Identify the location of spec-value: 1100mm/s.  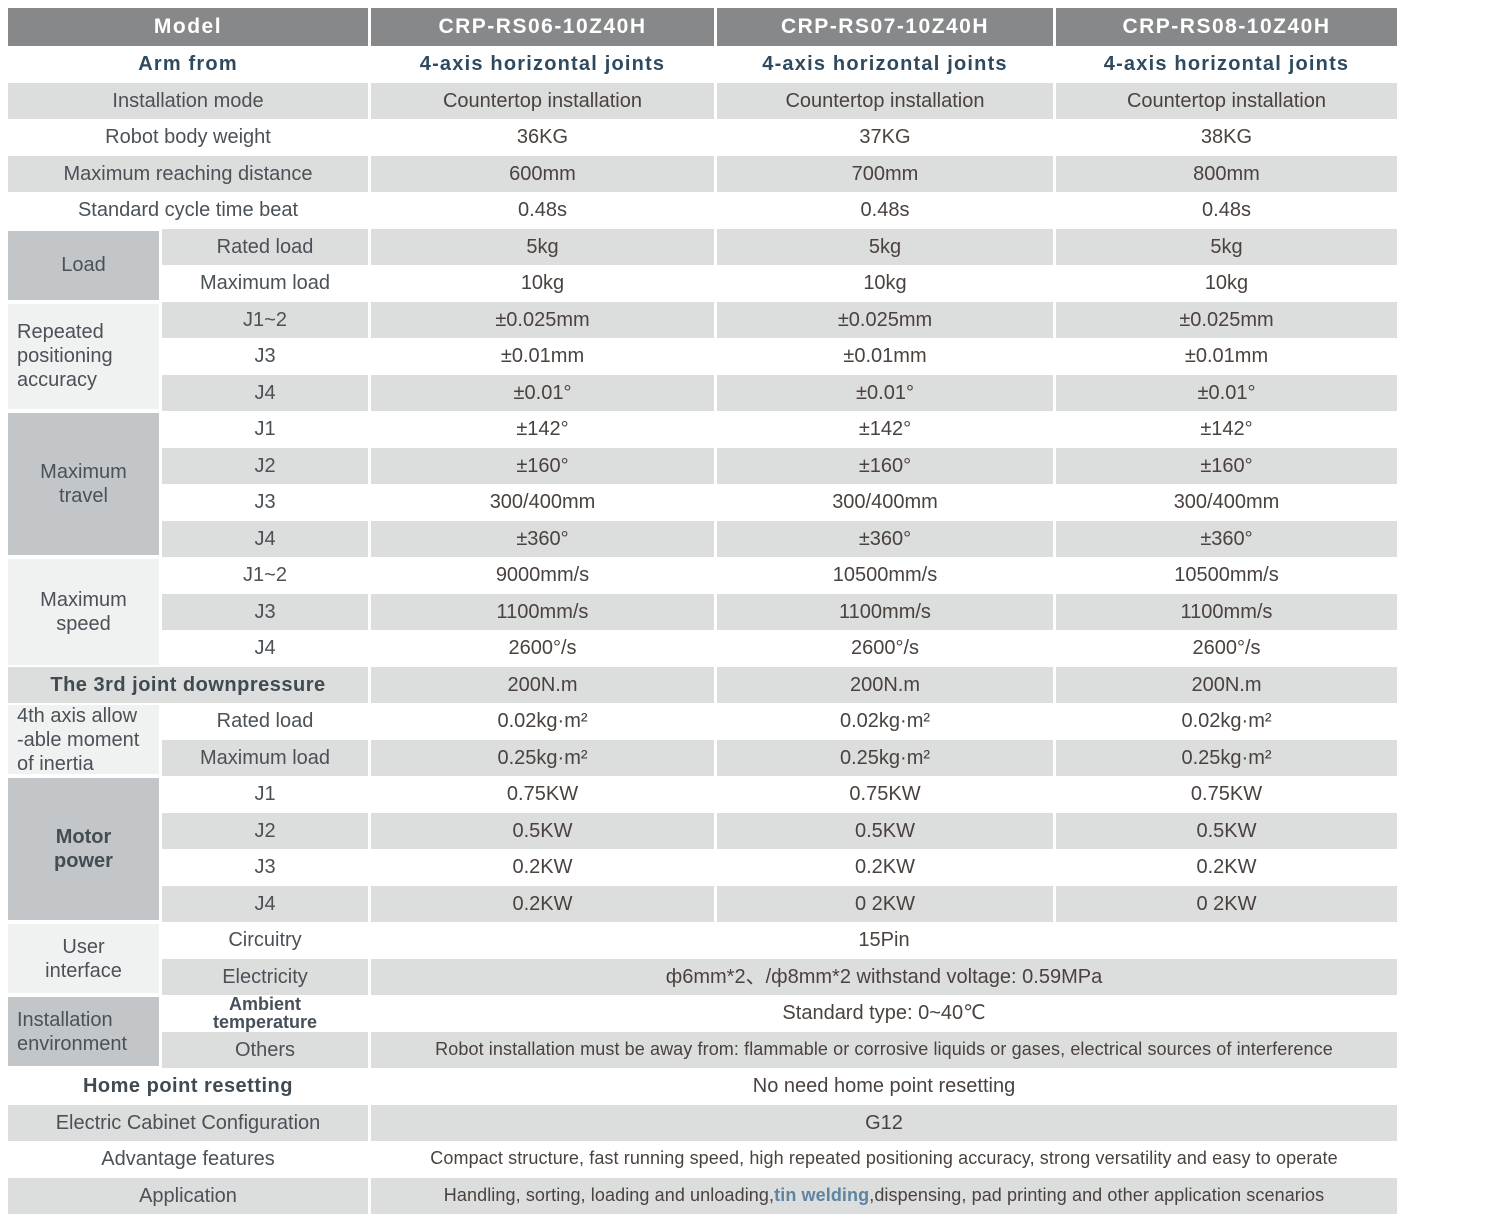
(1226, 611).